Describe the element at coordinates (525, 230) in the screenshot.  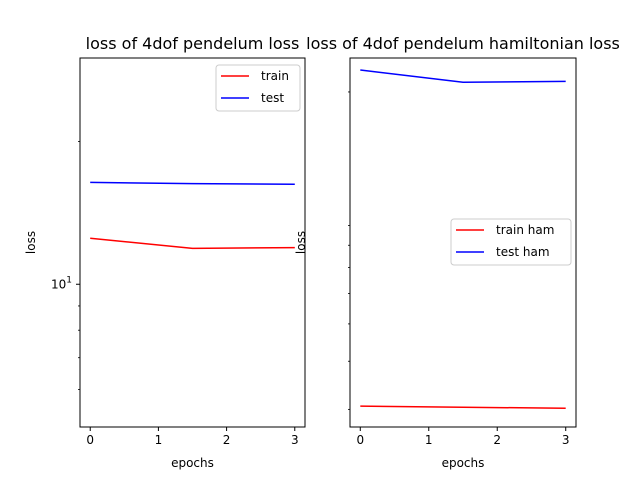
I see `legend-label: train ham` at that location.